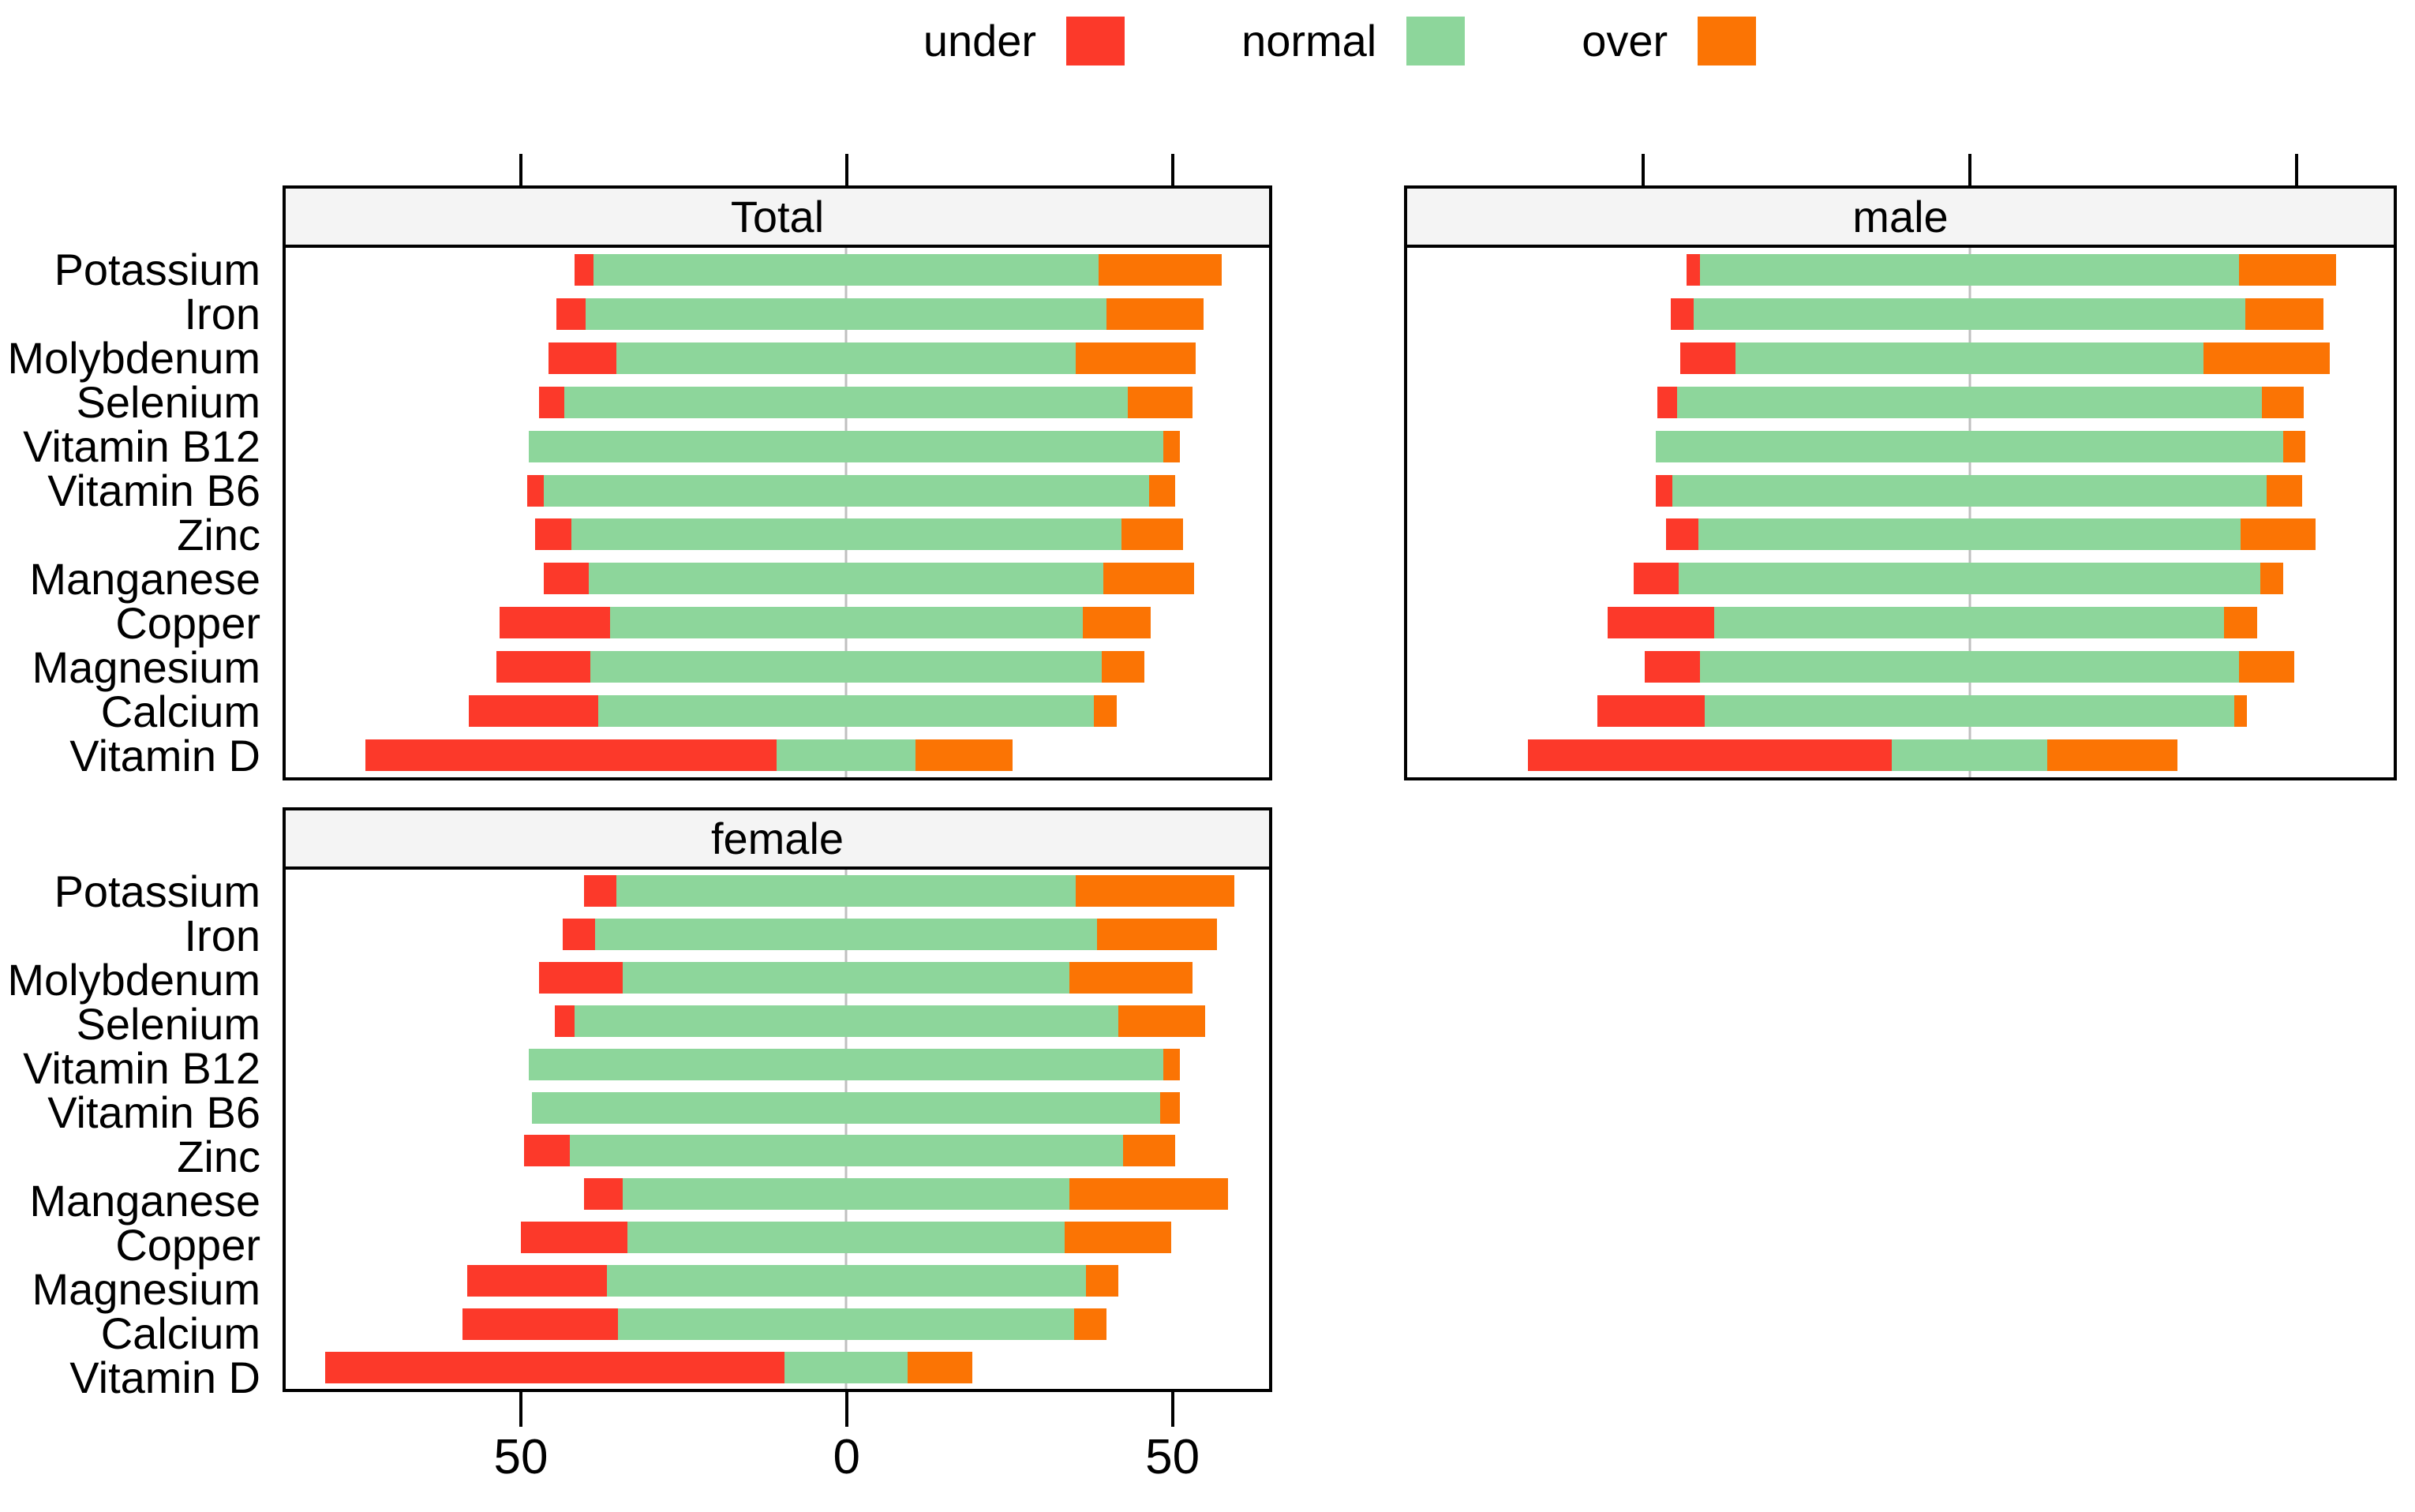  Describe the element at coordinates (1900, 667) in the screenshot. I see `bar-row-magnesium` at that location.